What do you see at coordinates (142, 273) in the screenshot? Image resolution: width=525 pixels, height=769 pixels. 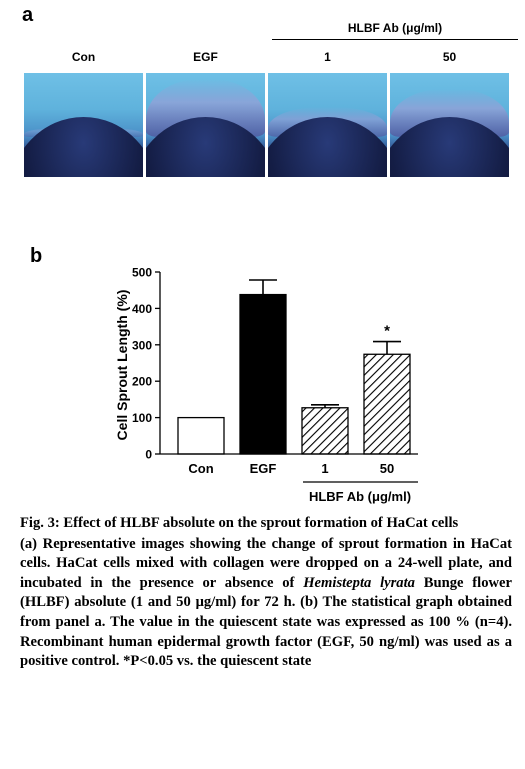 I see `y-tick-label: 500` at bounding box center [142, 273].